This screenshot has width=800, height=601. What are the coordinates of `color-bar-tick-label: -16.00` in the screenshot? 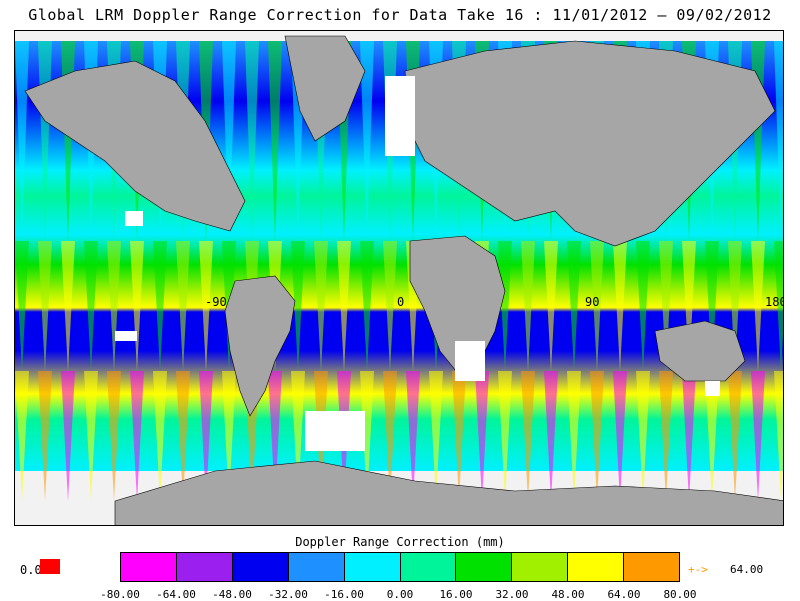 It's located at (344, 594).